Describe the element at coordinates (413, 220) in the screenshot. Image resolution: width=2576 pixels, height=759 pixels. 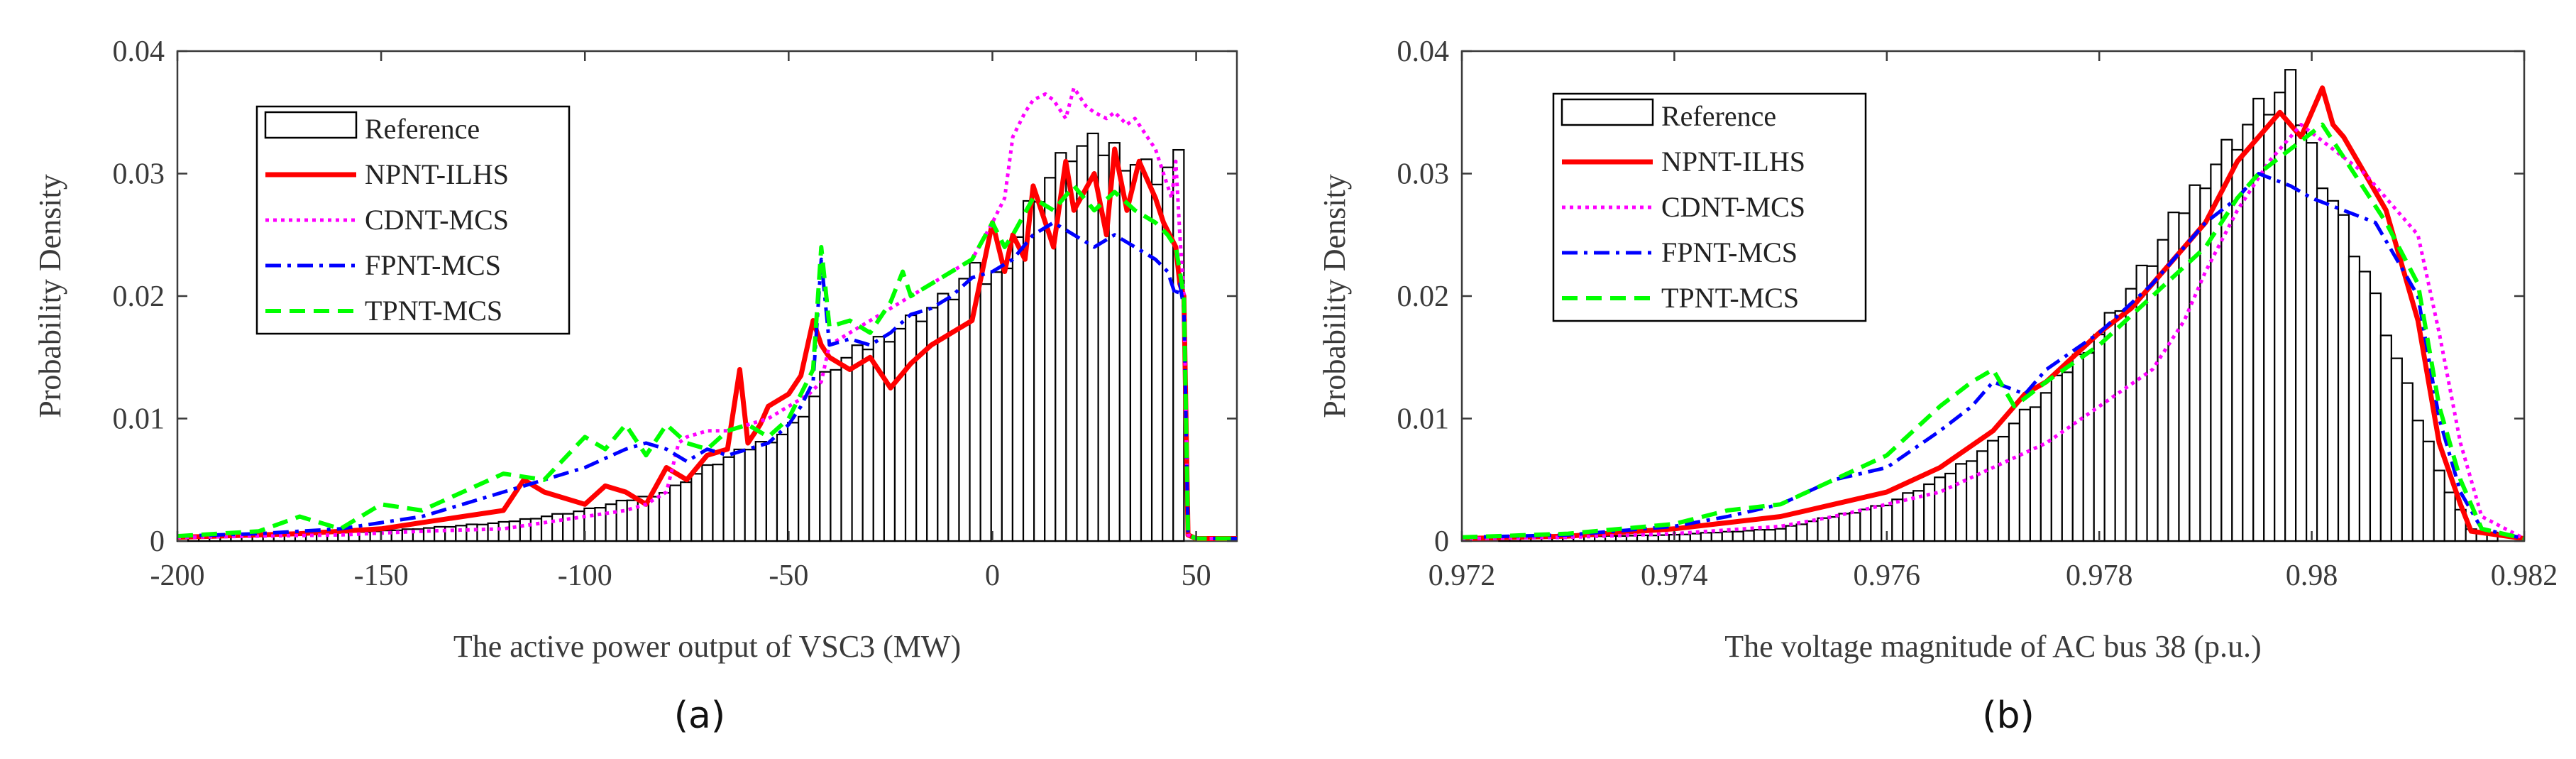
I see `legend-box-a` at that location.